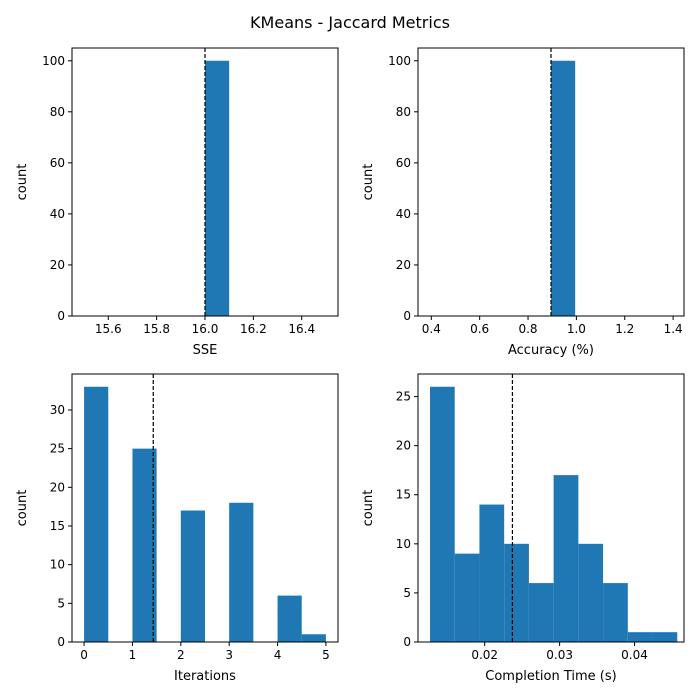 This screenshot has height=700, width=700. What do you see at coordinates (253, 329) in the screenshot?
I see `x-tick-label: 16.2` at bounding box center [253, 329].